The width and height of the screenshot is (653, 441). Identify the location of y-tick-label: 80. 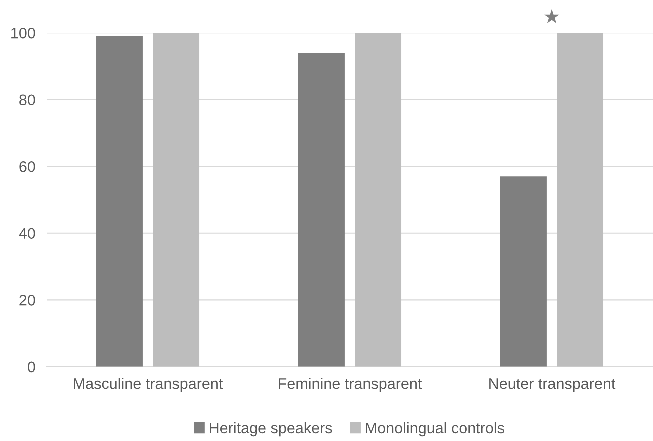
(28, 100).